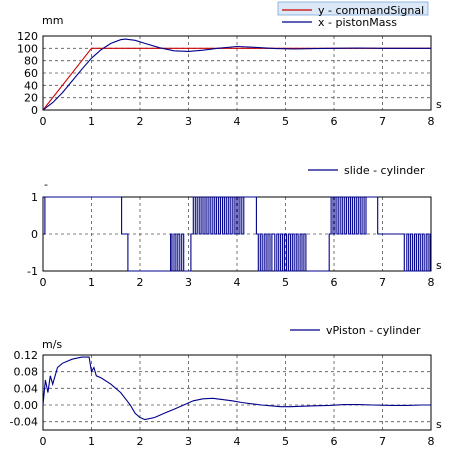 The image size is (449, 456). What do you see at coordinates (31, 98) in the screenshot?
I see `y-tick-label: 20` at bounding box center [31, 98].